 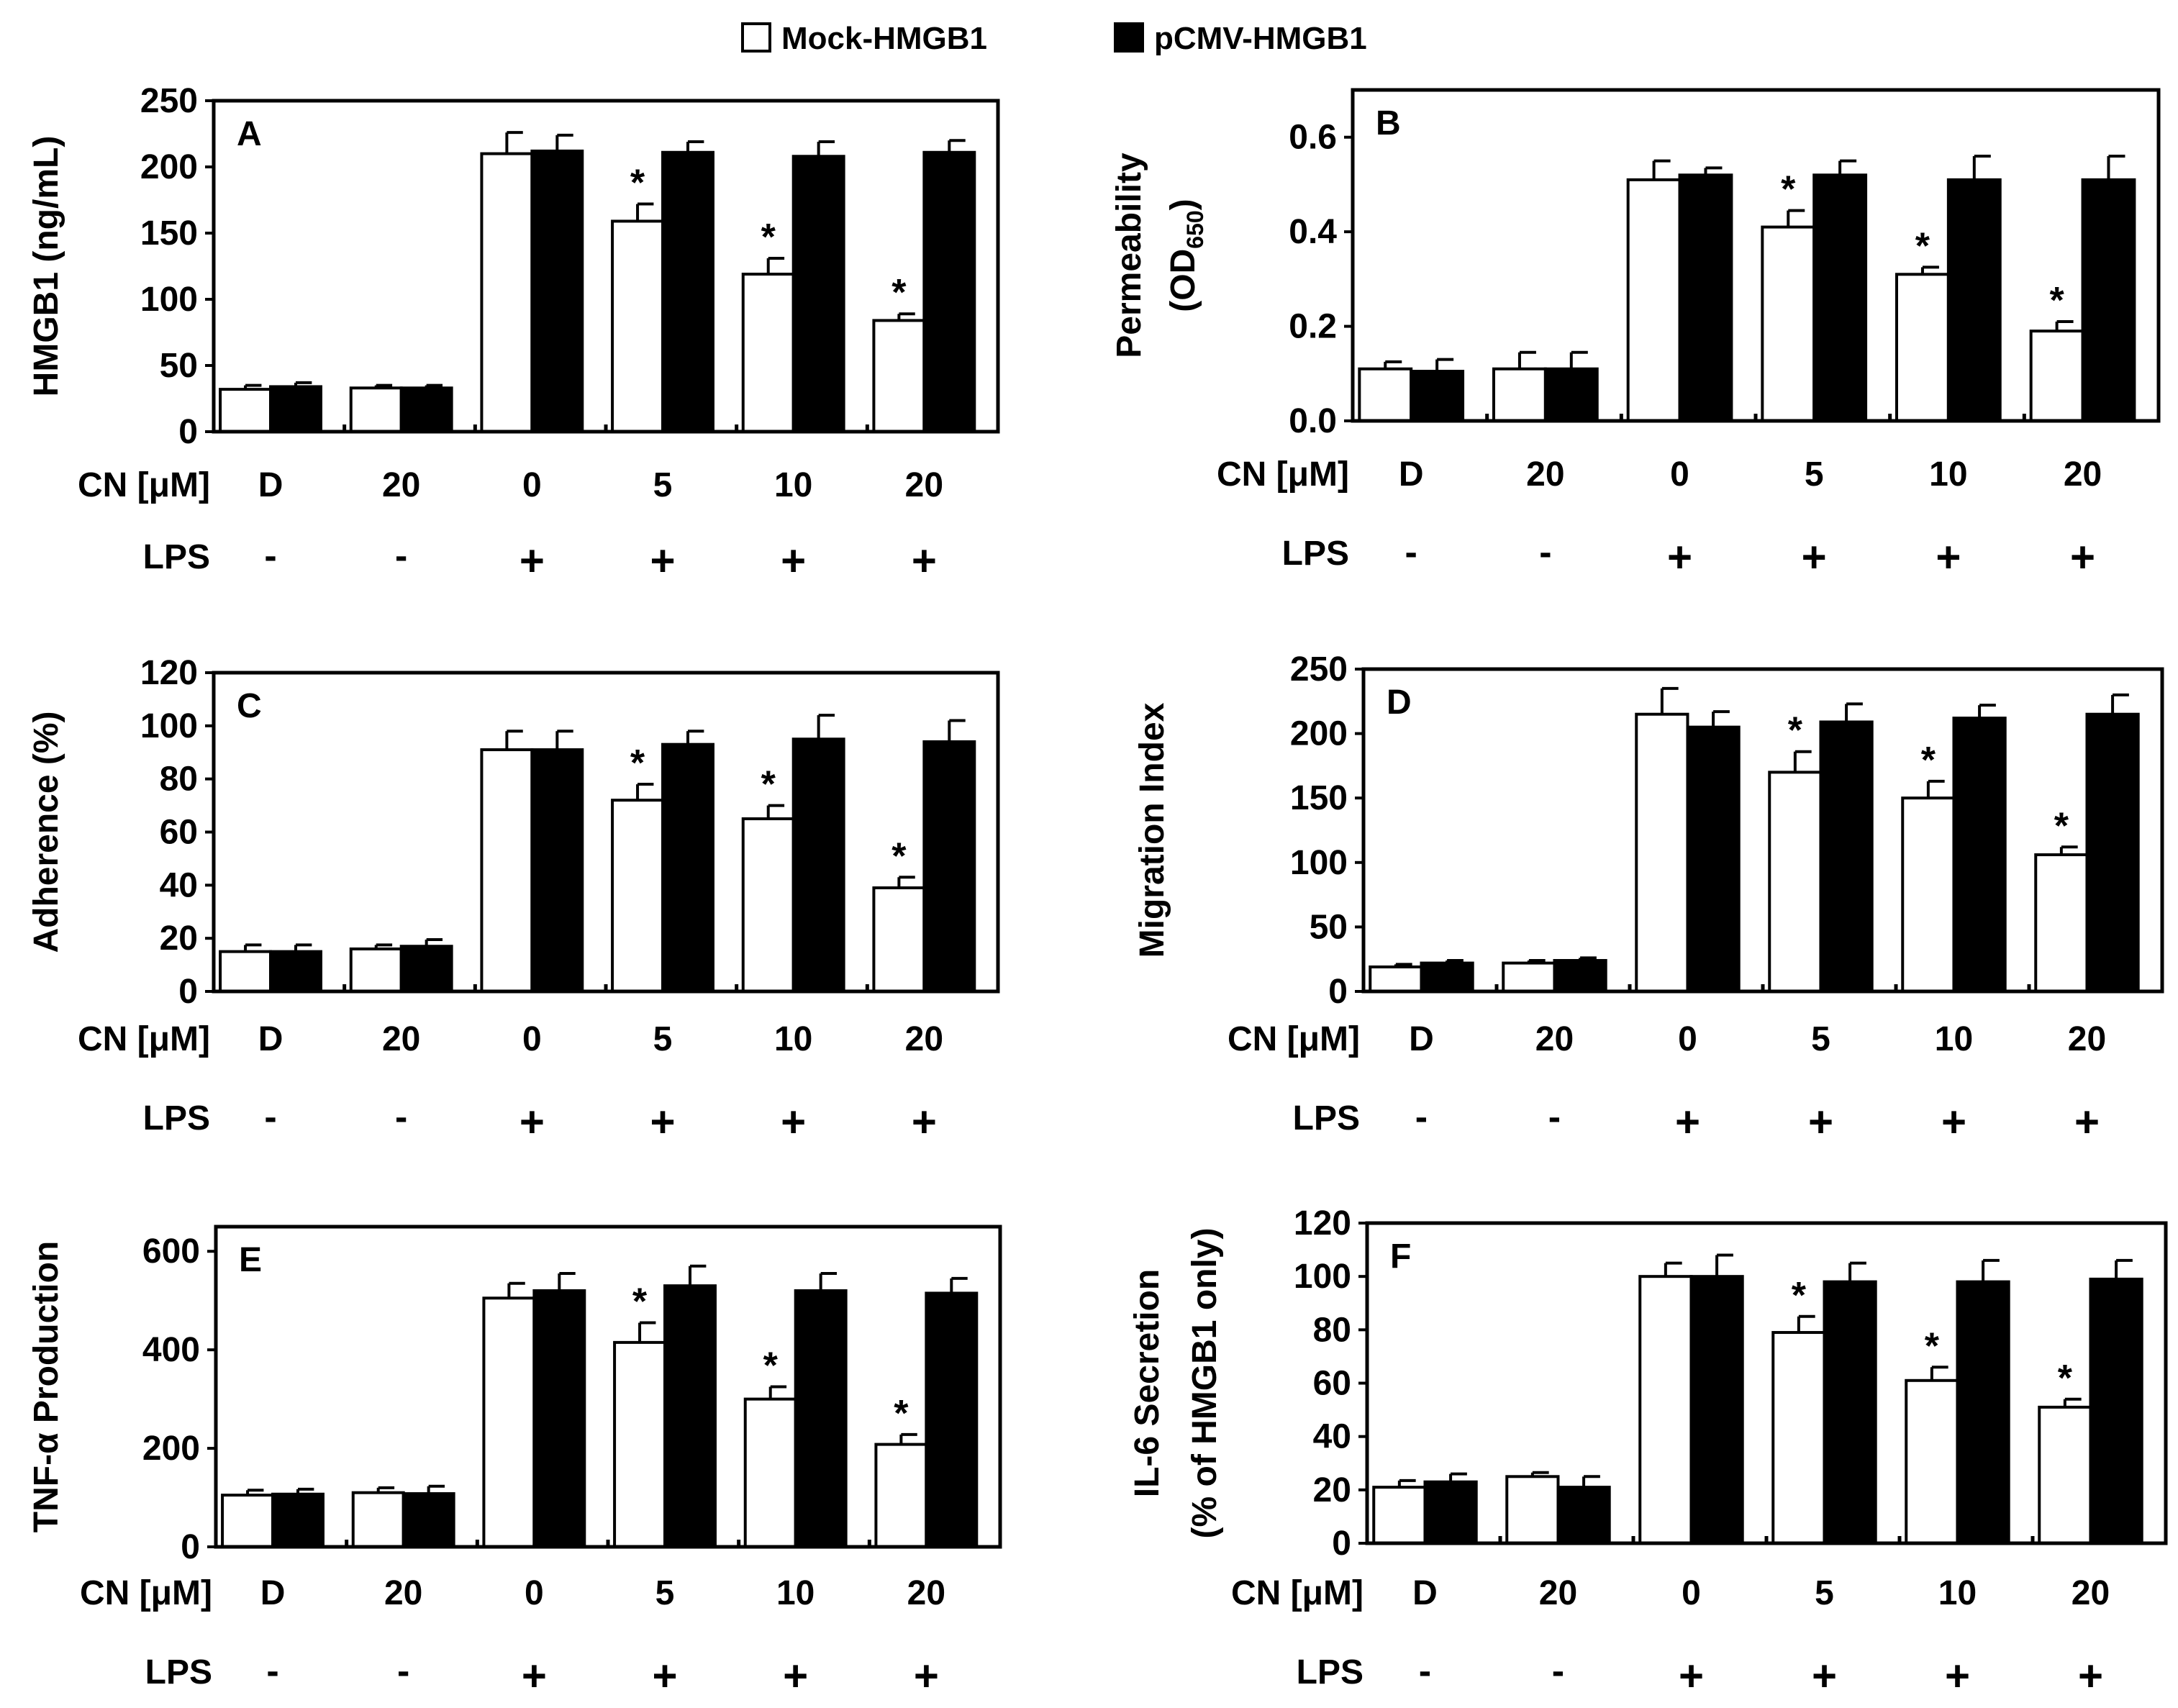 What do you see at coordinates (1313, 327) in the screenshot?
I see `panel-b-ytick-label-2: 0.2` at bounding box center [1313, 327].